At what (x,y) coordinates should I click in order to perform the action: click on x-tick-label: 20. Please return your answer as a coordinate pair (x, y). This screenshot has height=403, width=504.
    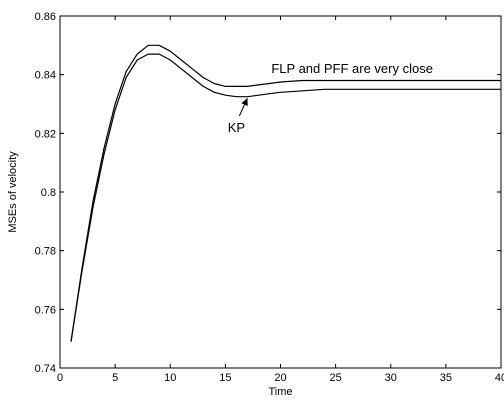
    Looking at the image, I should click on (280, 378).